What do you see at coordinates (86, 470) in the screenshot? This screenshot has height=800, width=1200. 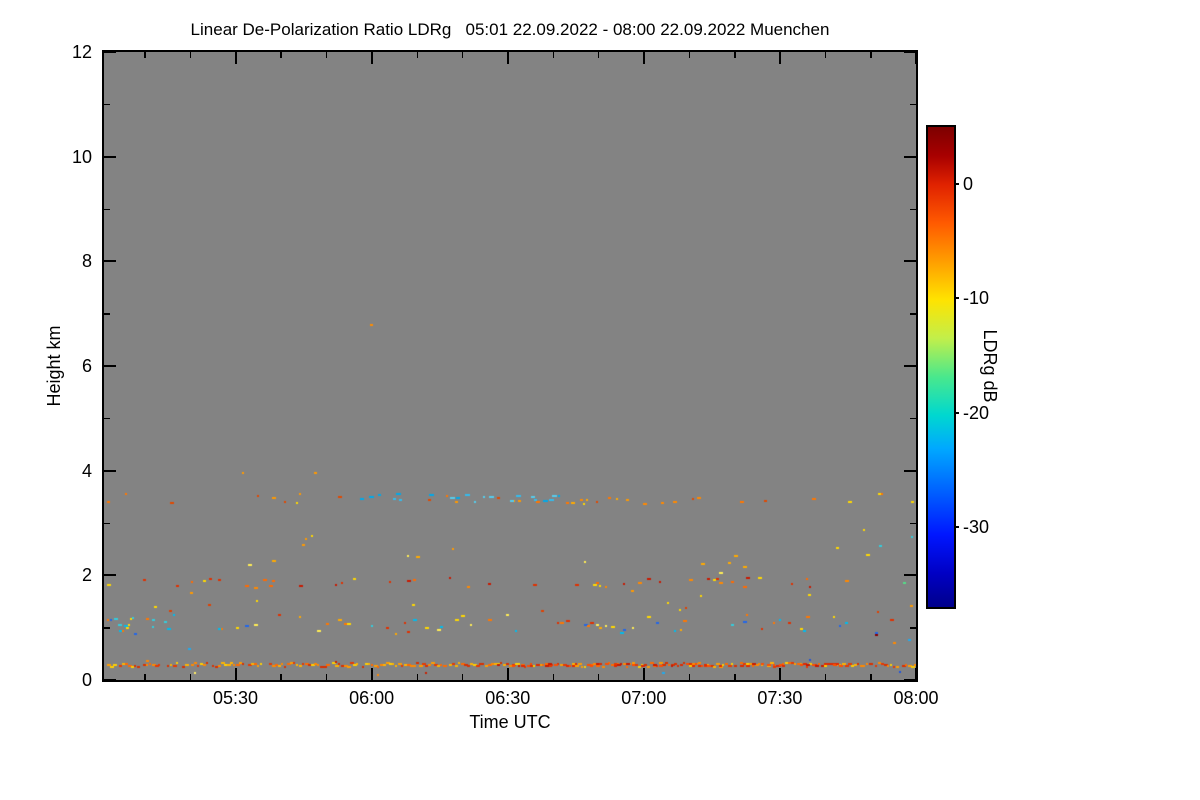 I see `y-tick-label: 4` at bounding box center [86, 470].